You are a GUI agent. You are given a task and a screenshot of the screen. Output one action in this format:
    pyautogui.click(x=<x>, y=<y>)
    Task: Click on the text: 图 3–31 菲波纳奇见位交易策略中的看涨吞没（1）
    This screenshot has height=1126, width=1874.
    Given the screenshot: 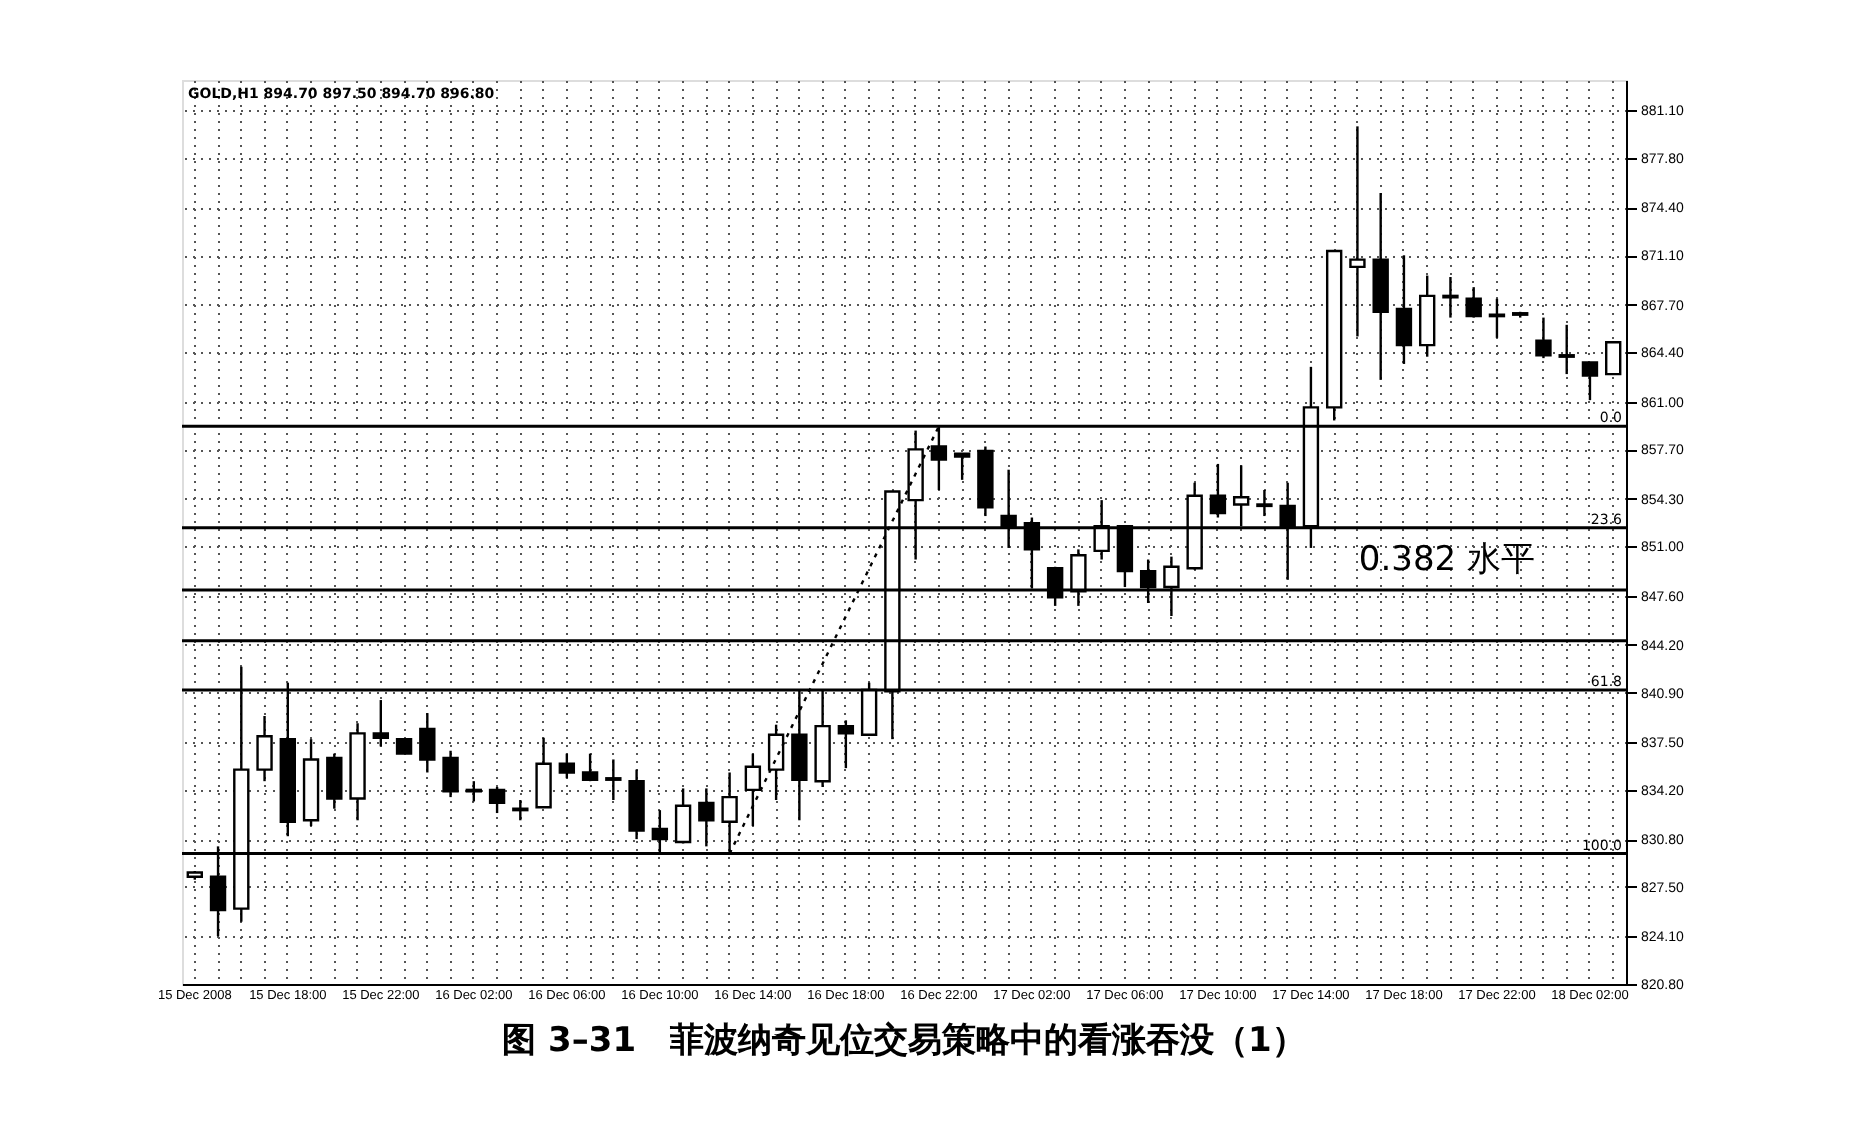 What is the action you would take?
    pyautogui.click(x=904, y=1041)
    